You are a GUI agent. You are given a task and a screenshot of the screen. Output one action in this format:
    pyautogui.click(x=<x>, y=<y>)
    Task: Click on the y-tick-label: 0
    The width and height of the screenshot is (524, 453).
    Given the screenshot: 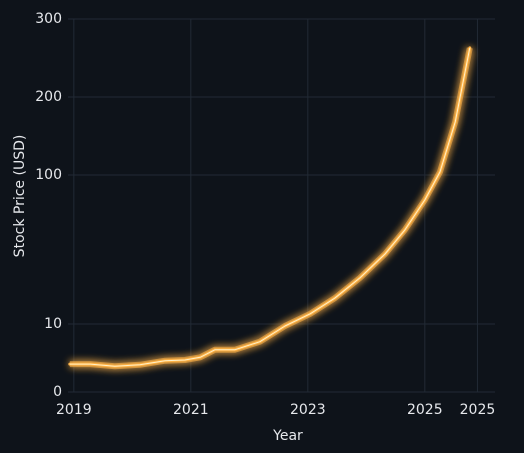 What is the action you would take?
    pyautogui.click(x=57, y=392)
    